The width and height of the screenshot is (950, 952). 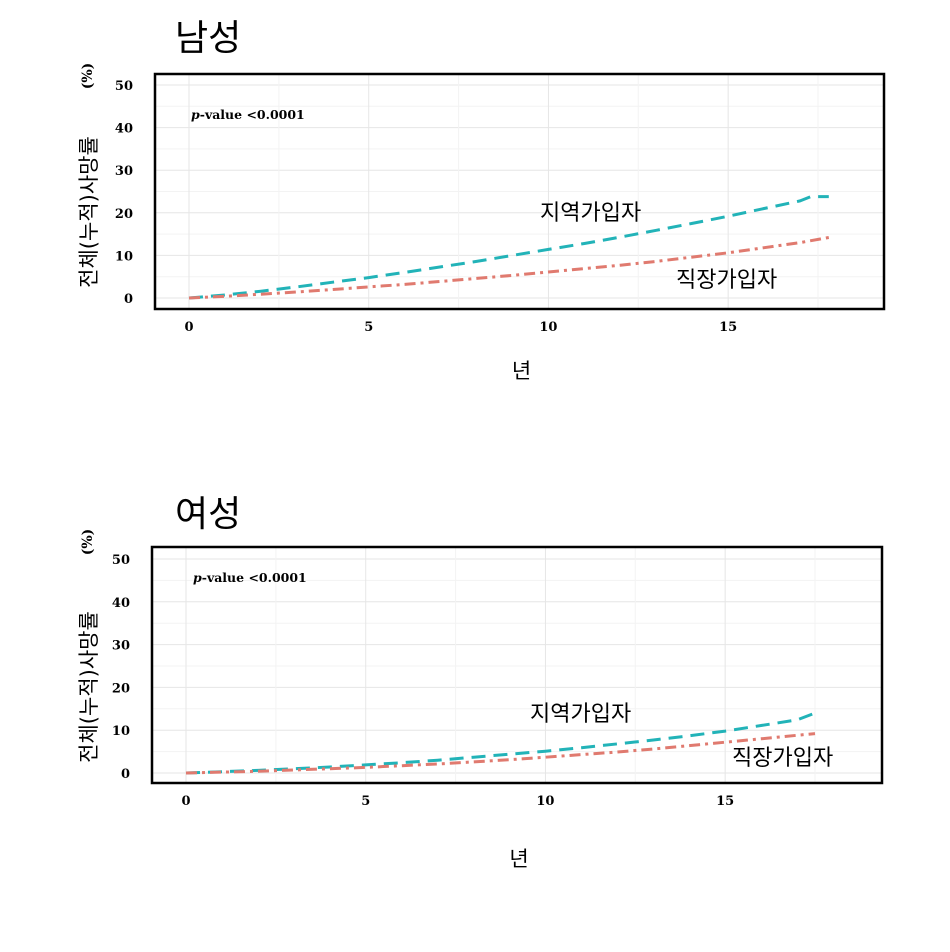 I want to click on chart-title: 남성, so click(x=208, y=38).